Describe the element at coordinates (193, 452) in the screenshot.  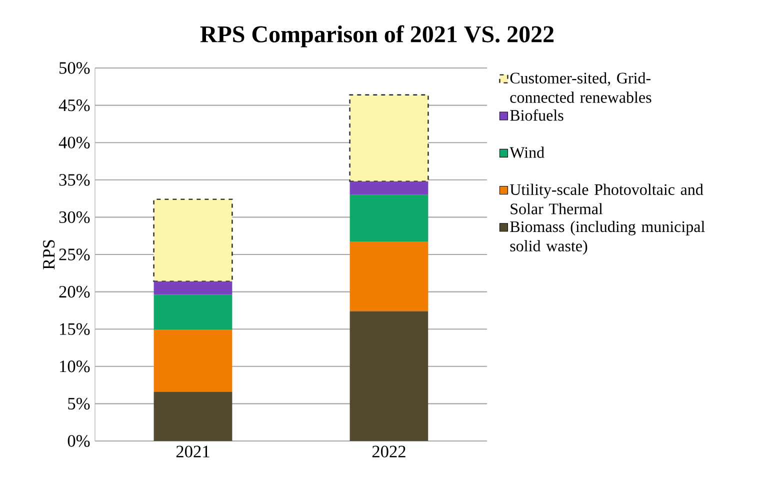
I see `x-tick-label: 2021` at that location.